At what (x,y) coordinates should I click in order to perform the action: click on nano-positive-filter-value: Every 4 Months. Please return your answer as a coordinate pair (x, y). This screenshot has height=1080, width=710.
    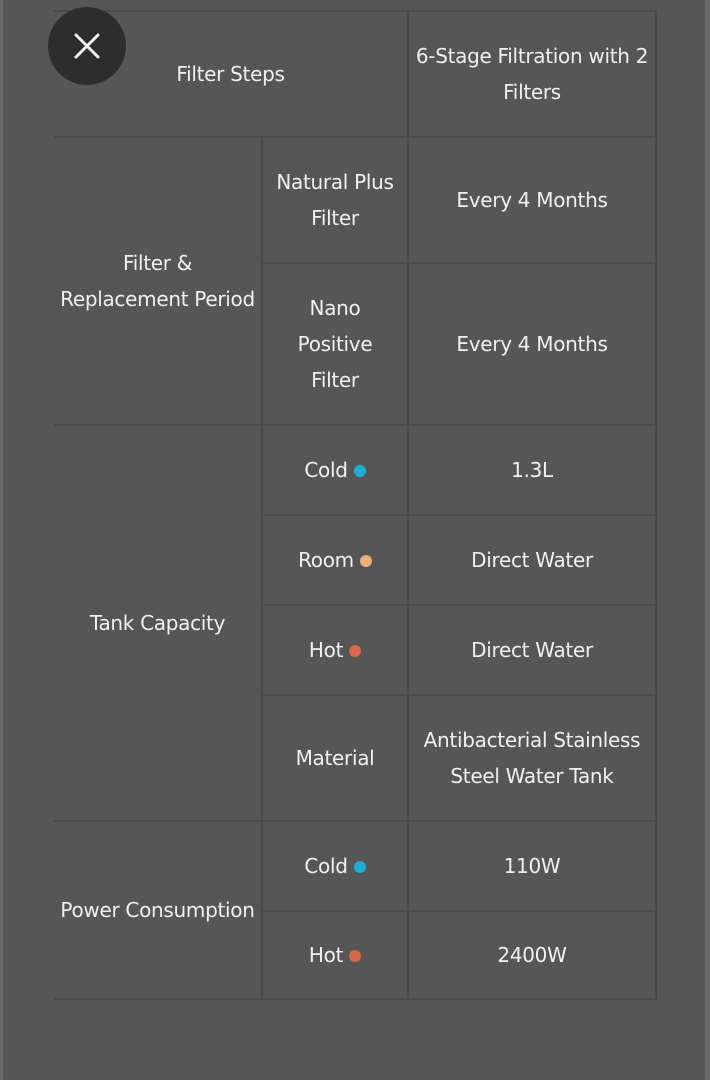
    Looking at the image, I should click on (532, 344).